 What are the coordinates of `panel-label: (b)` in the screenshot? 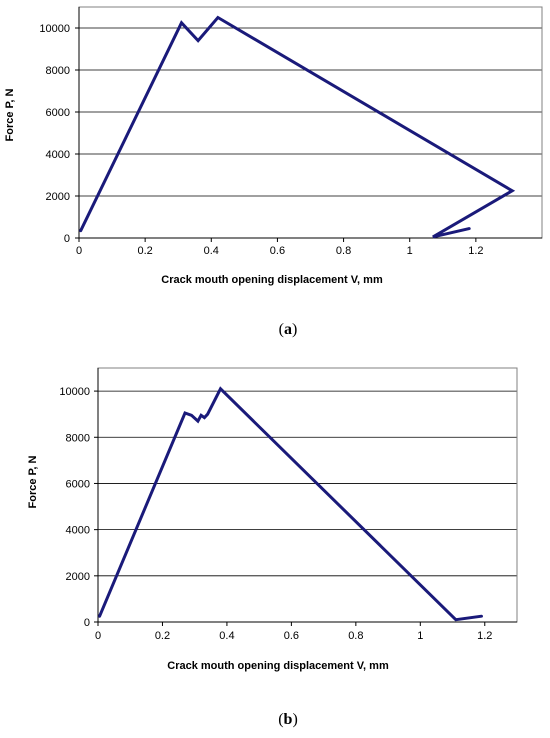 It's located at (288, 719).